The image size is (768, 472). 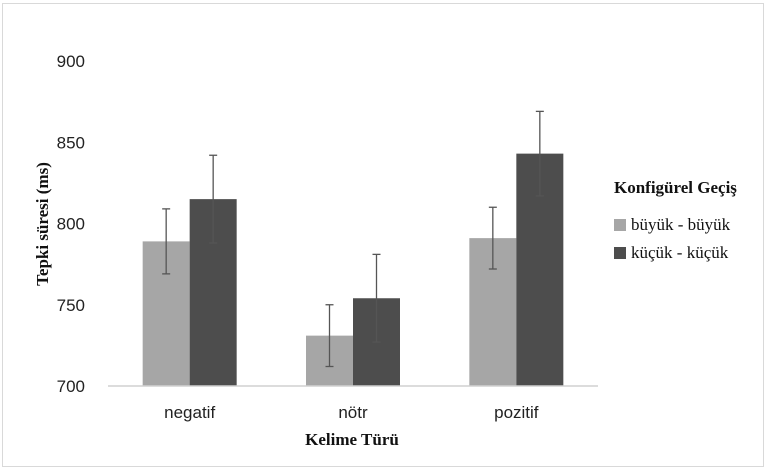 I want to click on x-tick-label: negatif, so click(x=189, y=412).